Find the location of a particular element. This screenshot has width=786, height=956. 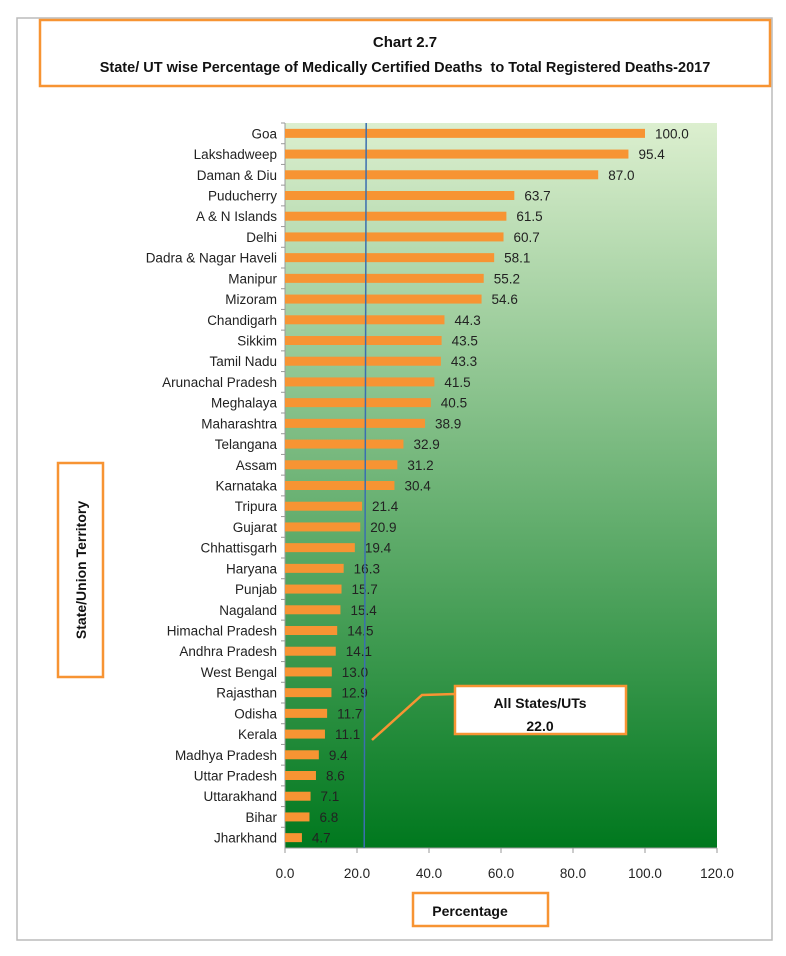

category-label: Punjab is located at coordinates (256, 589).